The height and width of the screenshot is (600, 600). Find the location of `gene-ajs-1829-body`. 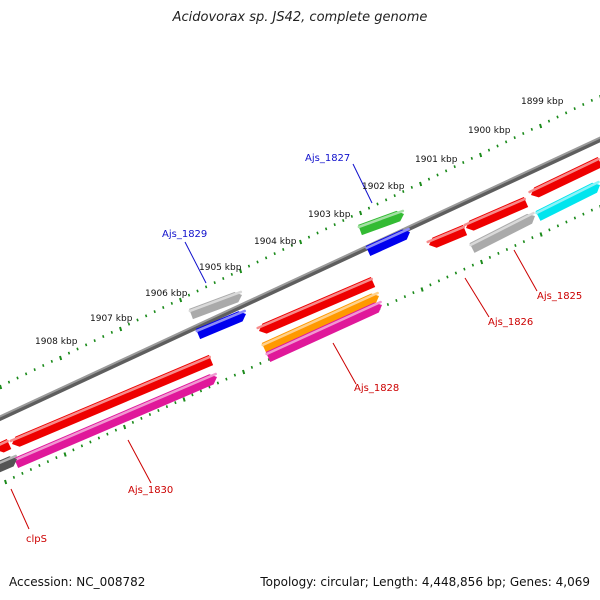

gene-ajs-1829-body is located at coordinates (215, 305).